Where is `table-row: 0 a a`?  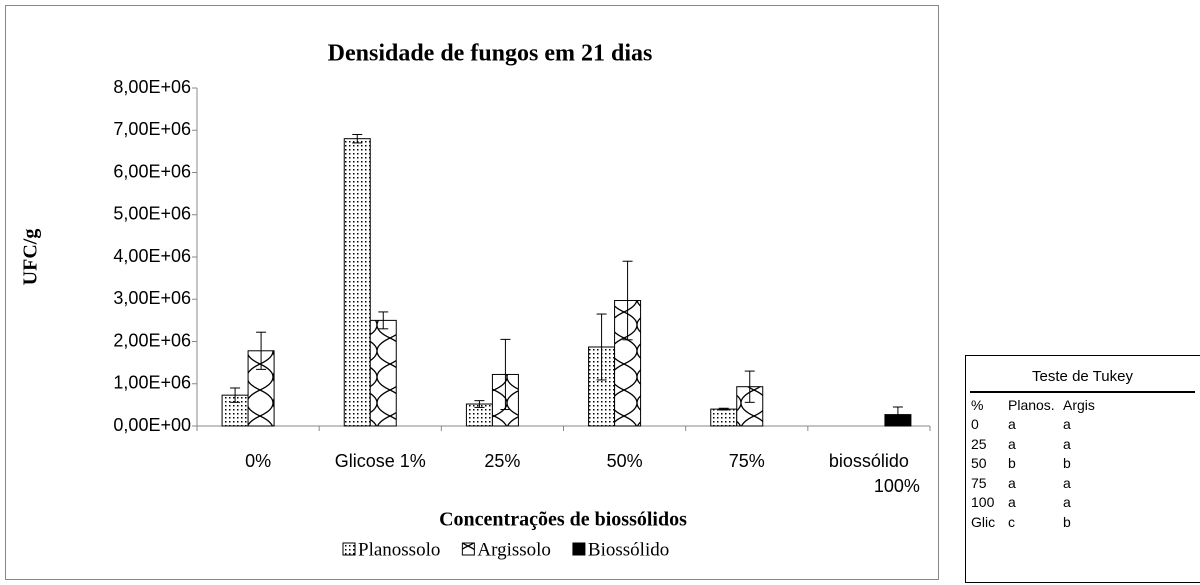 table-row: 0 a a is located at coordinates (1083, 425).